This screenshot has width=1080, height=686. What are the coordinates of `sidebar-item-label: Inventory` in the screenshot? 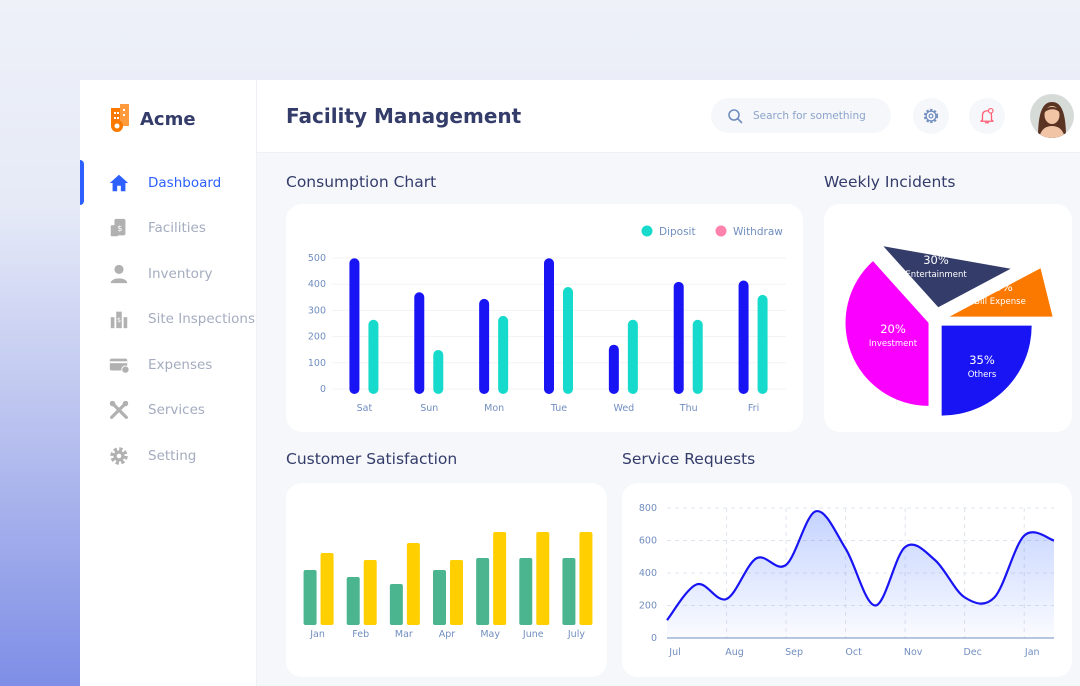 It's located at (180, 273).